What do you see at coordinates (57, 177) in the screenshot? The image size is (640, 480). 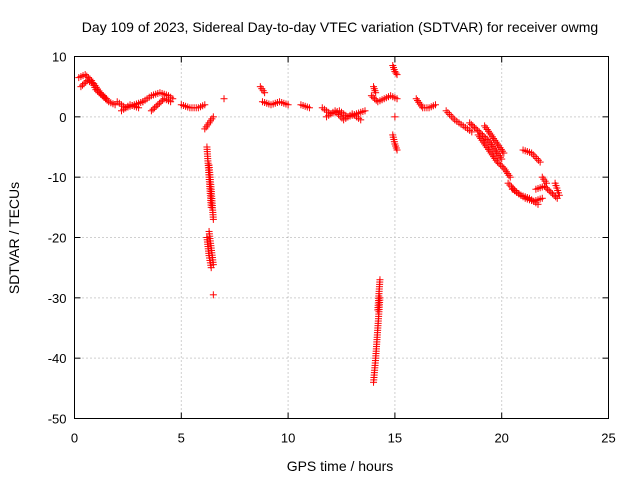 I see `y-tick-label: -10` at bounding box center [57, 177].